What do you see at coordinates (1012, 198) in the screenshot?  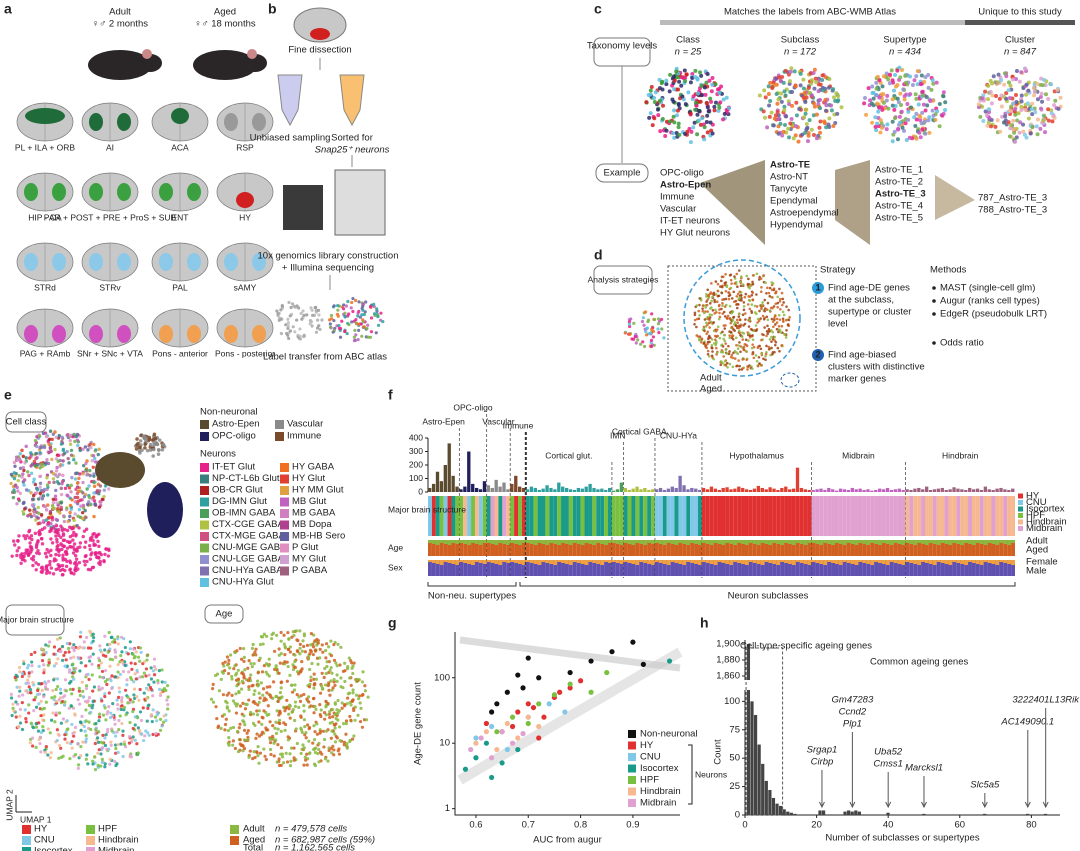 I see `label: 787_Astro-TE_3` at bounding box center [1012, 198].